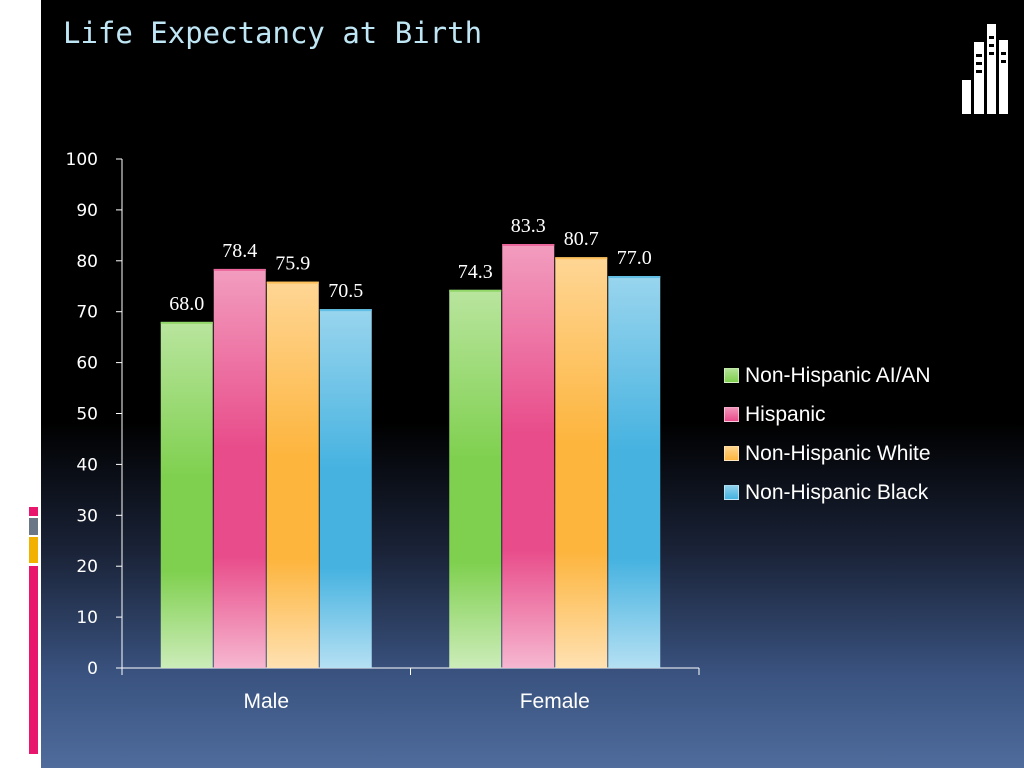 This screenshot has width=1024, height=768. I want to click on value-label: 74.3, so click(475, 272).